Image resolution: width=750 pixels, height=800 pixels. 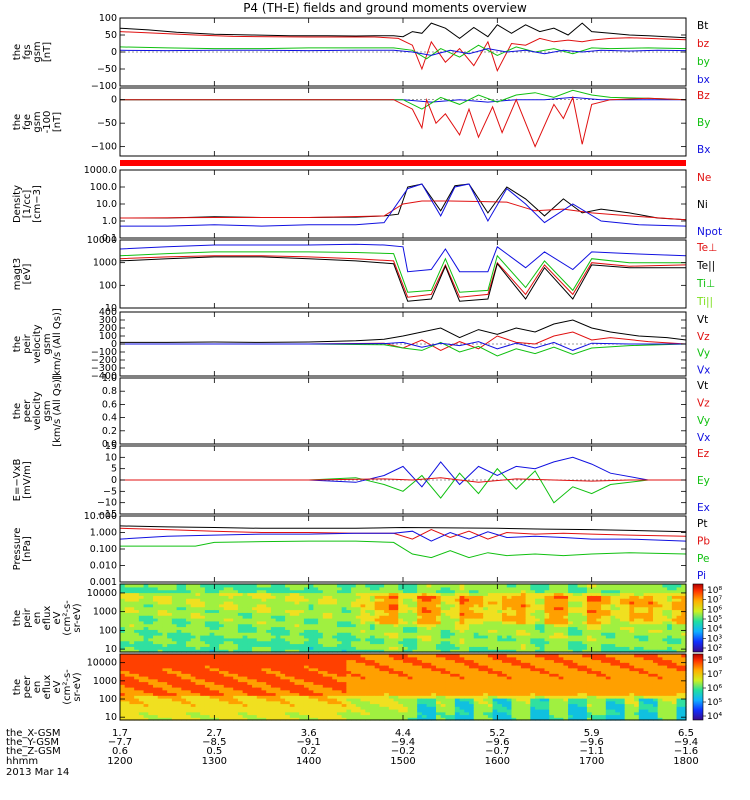 I want to click on legend-entry: bx, so click(x=703, y=80).